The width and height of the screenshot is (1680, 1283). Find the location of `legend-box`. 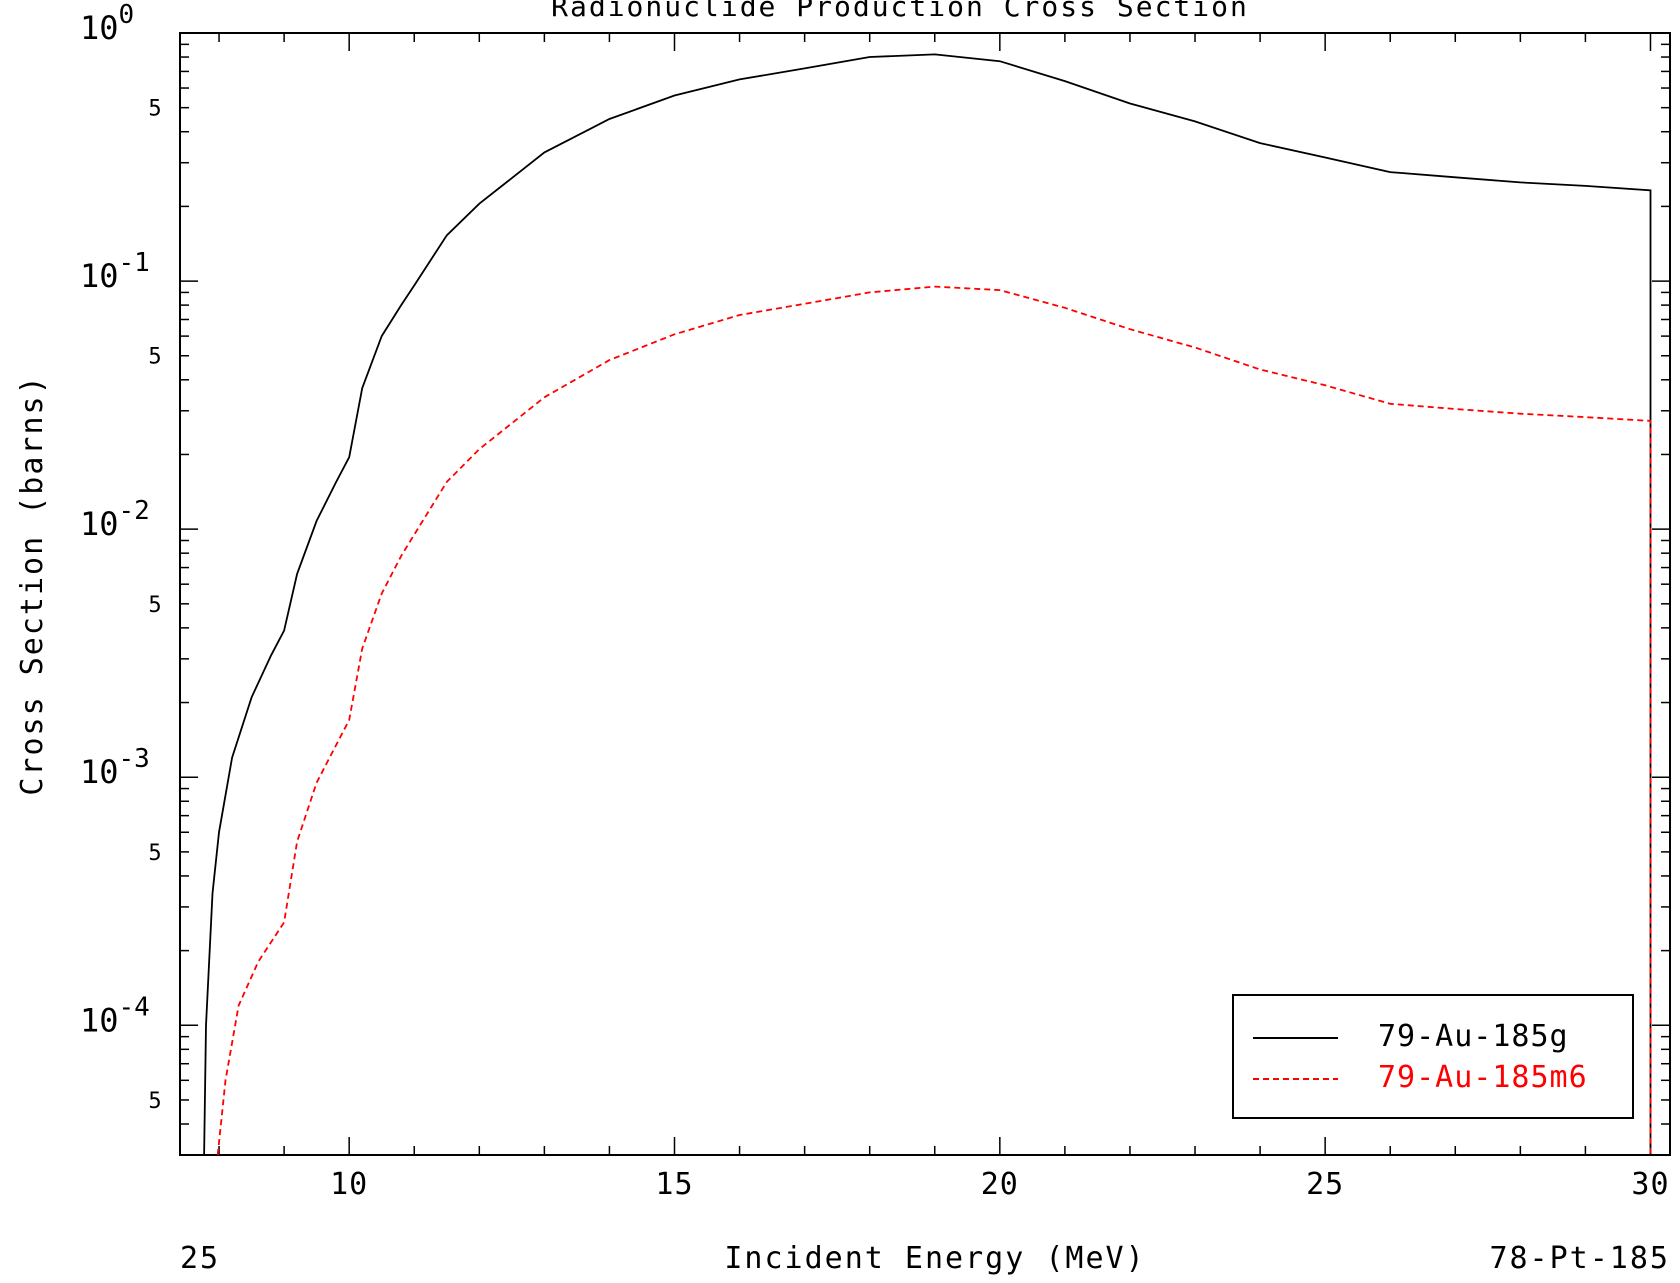

legend-box is located at coordinates (1433, 1056).